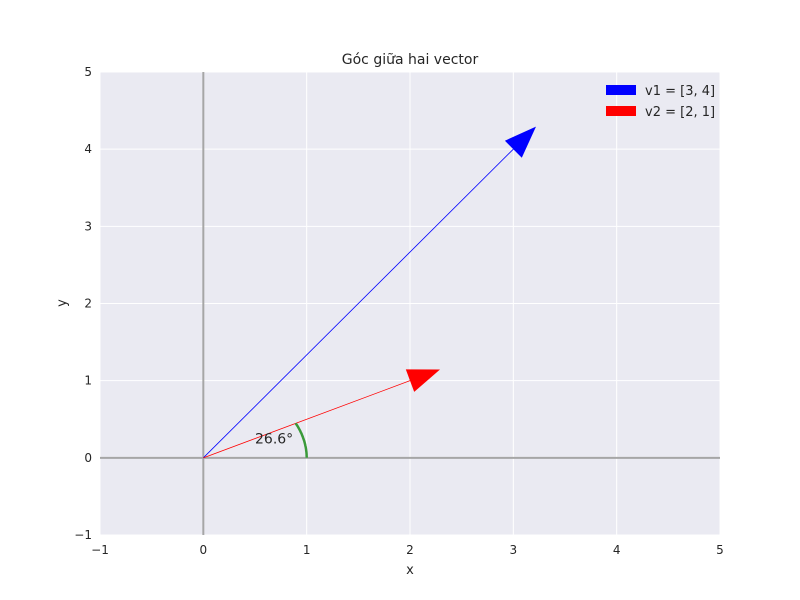 Image resolution: width=800 pixels, height=600 pixels. I want to click on y-tick-label: −1, so click(83, 535).